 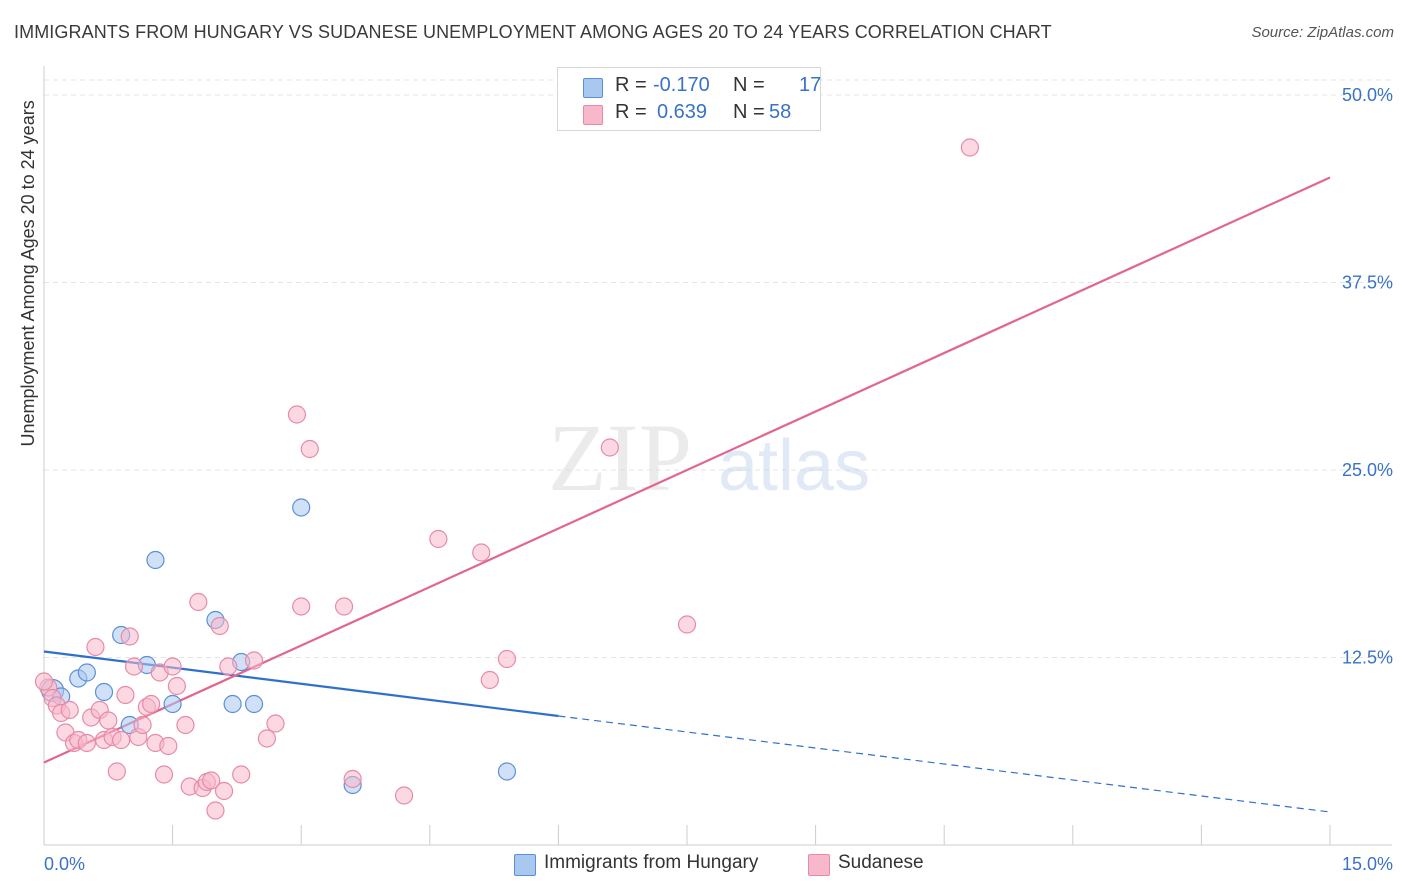 What do you see at coordinates (1367, 283) in the screenshot?
I see `y-tick-label: 37.5%` at bounding box center [1367, 283].